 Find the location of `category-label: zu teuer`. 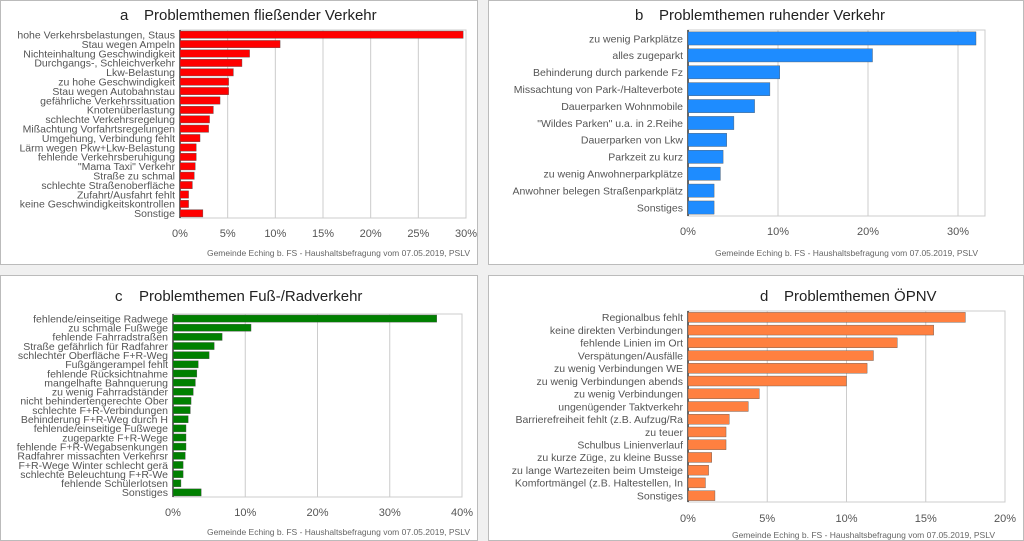

category-label: zu teuer is located at coordinates (664, 433).